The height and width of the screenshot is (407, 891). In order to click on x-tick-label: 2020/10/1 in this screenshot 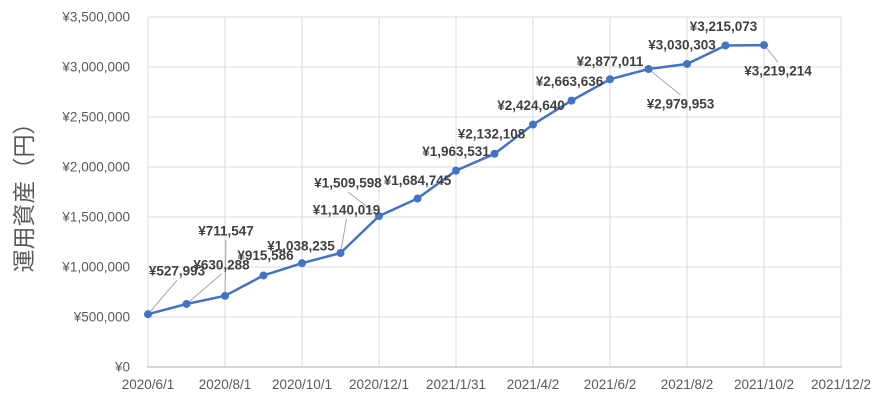, I will do `click(302, 384)`.